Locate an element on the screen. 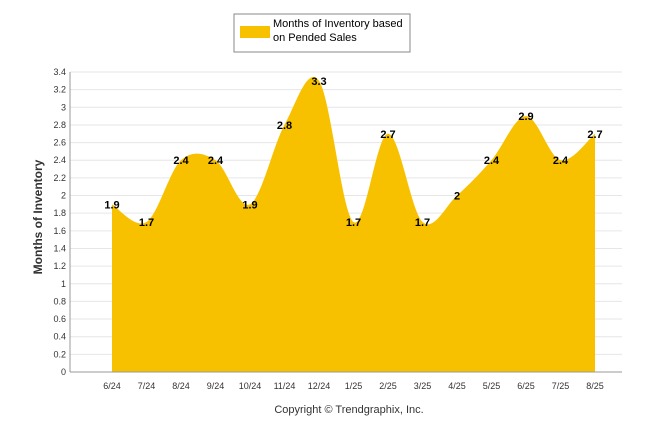  y-tick-label: 3.4 is located at coordinates (59, 72).